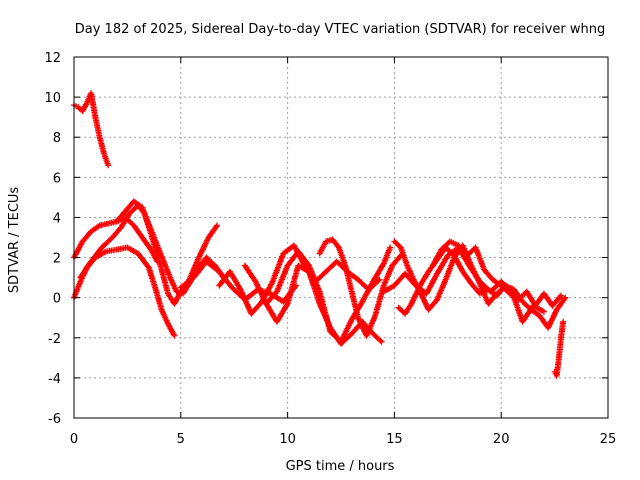  I want to click on series-sat-o, so click(559, 348).